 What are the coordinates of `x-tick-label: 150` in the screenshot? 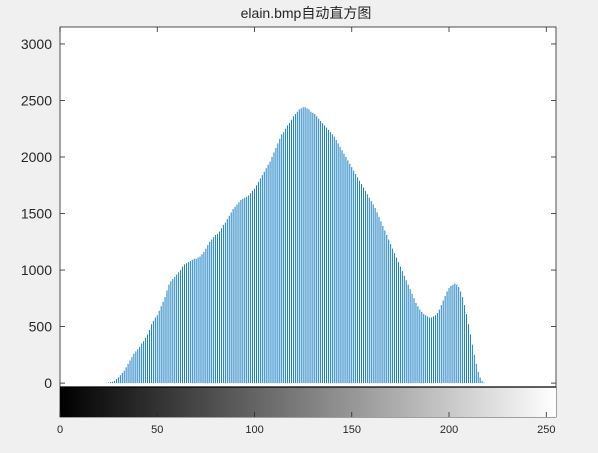 It's located at (352, 430).